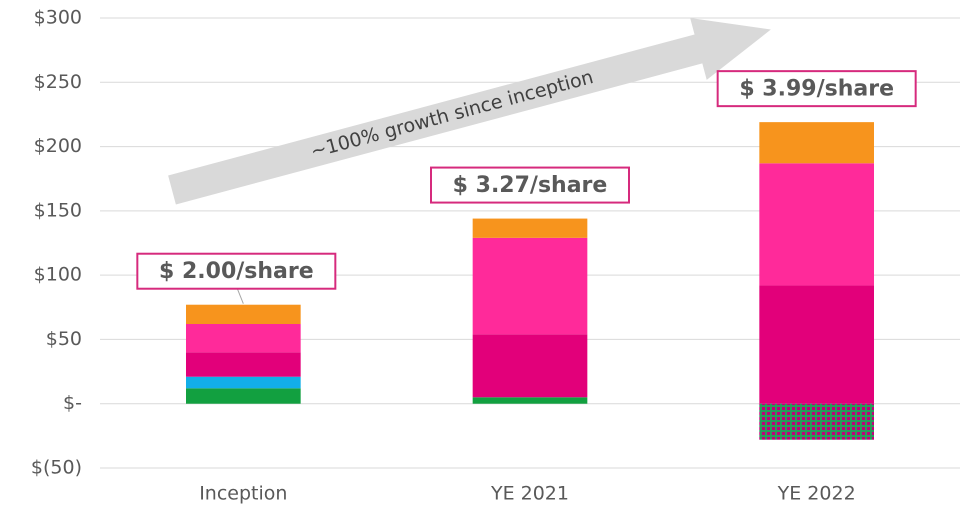 The image size is (972, 515). I want to click on bar-label: $ 3.27/share, so click(530, 185).